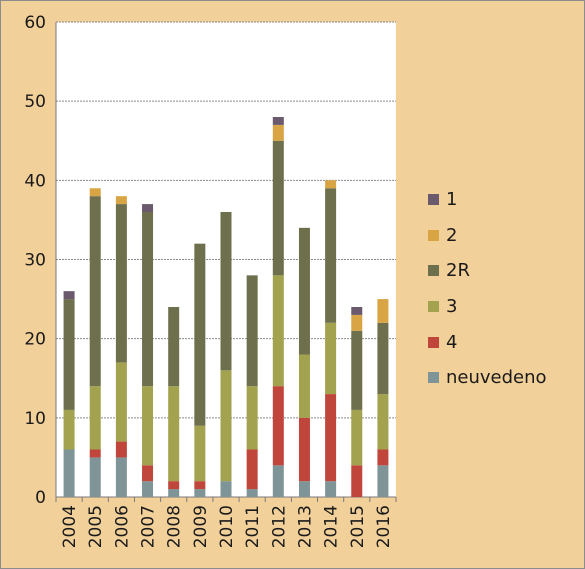 This screenshot has height=569, width=585. I want to click on legend: 1 2 2R 3 4 neuvedeno, so click(487, 289).